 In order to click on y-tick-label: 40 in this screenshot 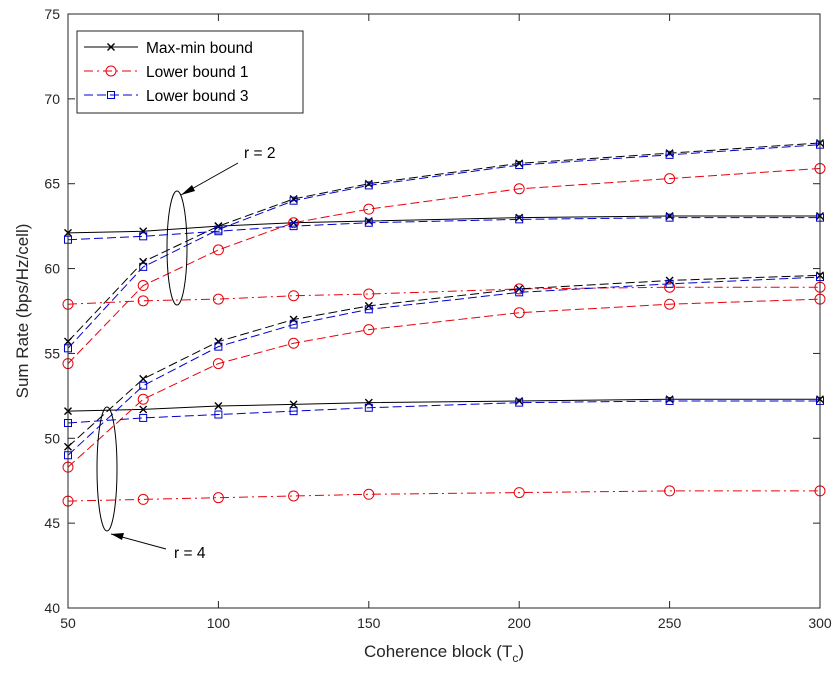, I will do `click(52, 608)`.